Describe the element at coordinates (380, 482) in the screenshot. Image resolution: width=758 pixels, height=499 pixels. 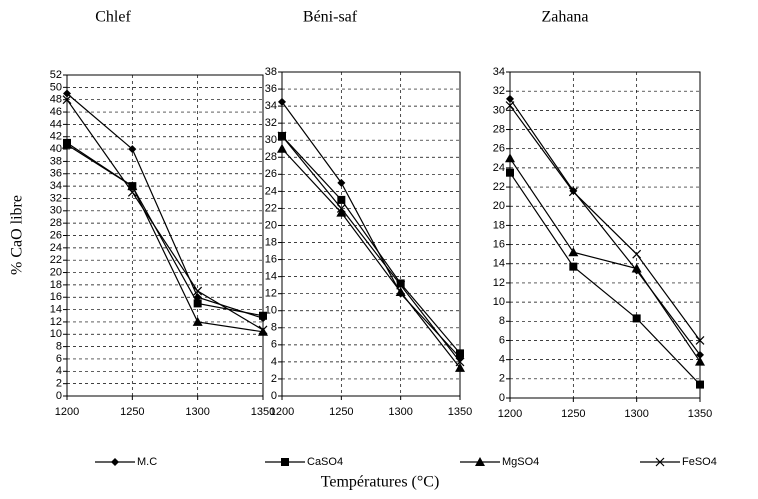
I see `x-axis-label: Températures (°C)` at that location.